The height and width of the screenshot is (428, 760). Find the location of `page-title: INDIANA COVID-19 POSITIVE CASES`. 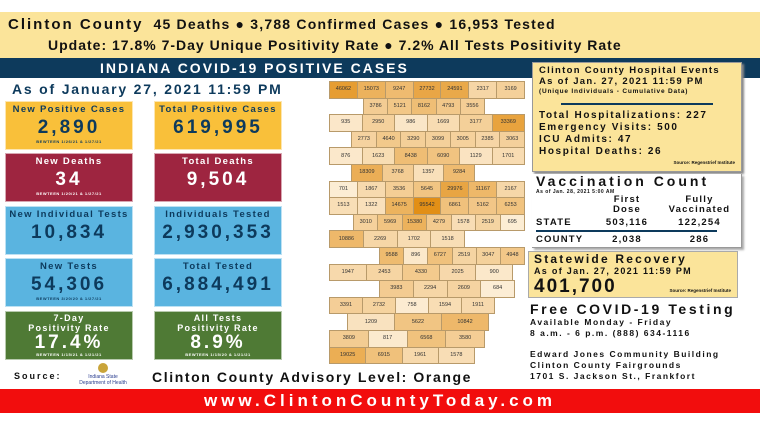

page-title: INDIANA COVID-19 POSITIVE CASES is located at coordinates (254, 68).